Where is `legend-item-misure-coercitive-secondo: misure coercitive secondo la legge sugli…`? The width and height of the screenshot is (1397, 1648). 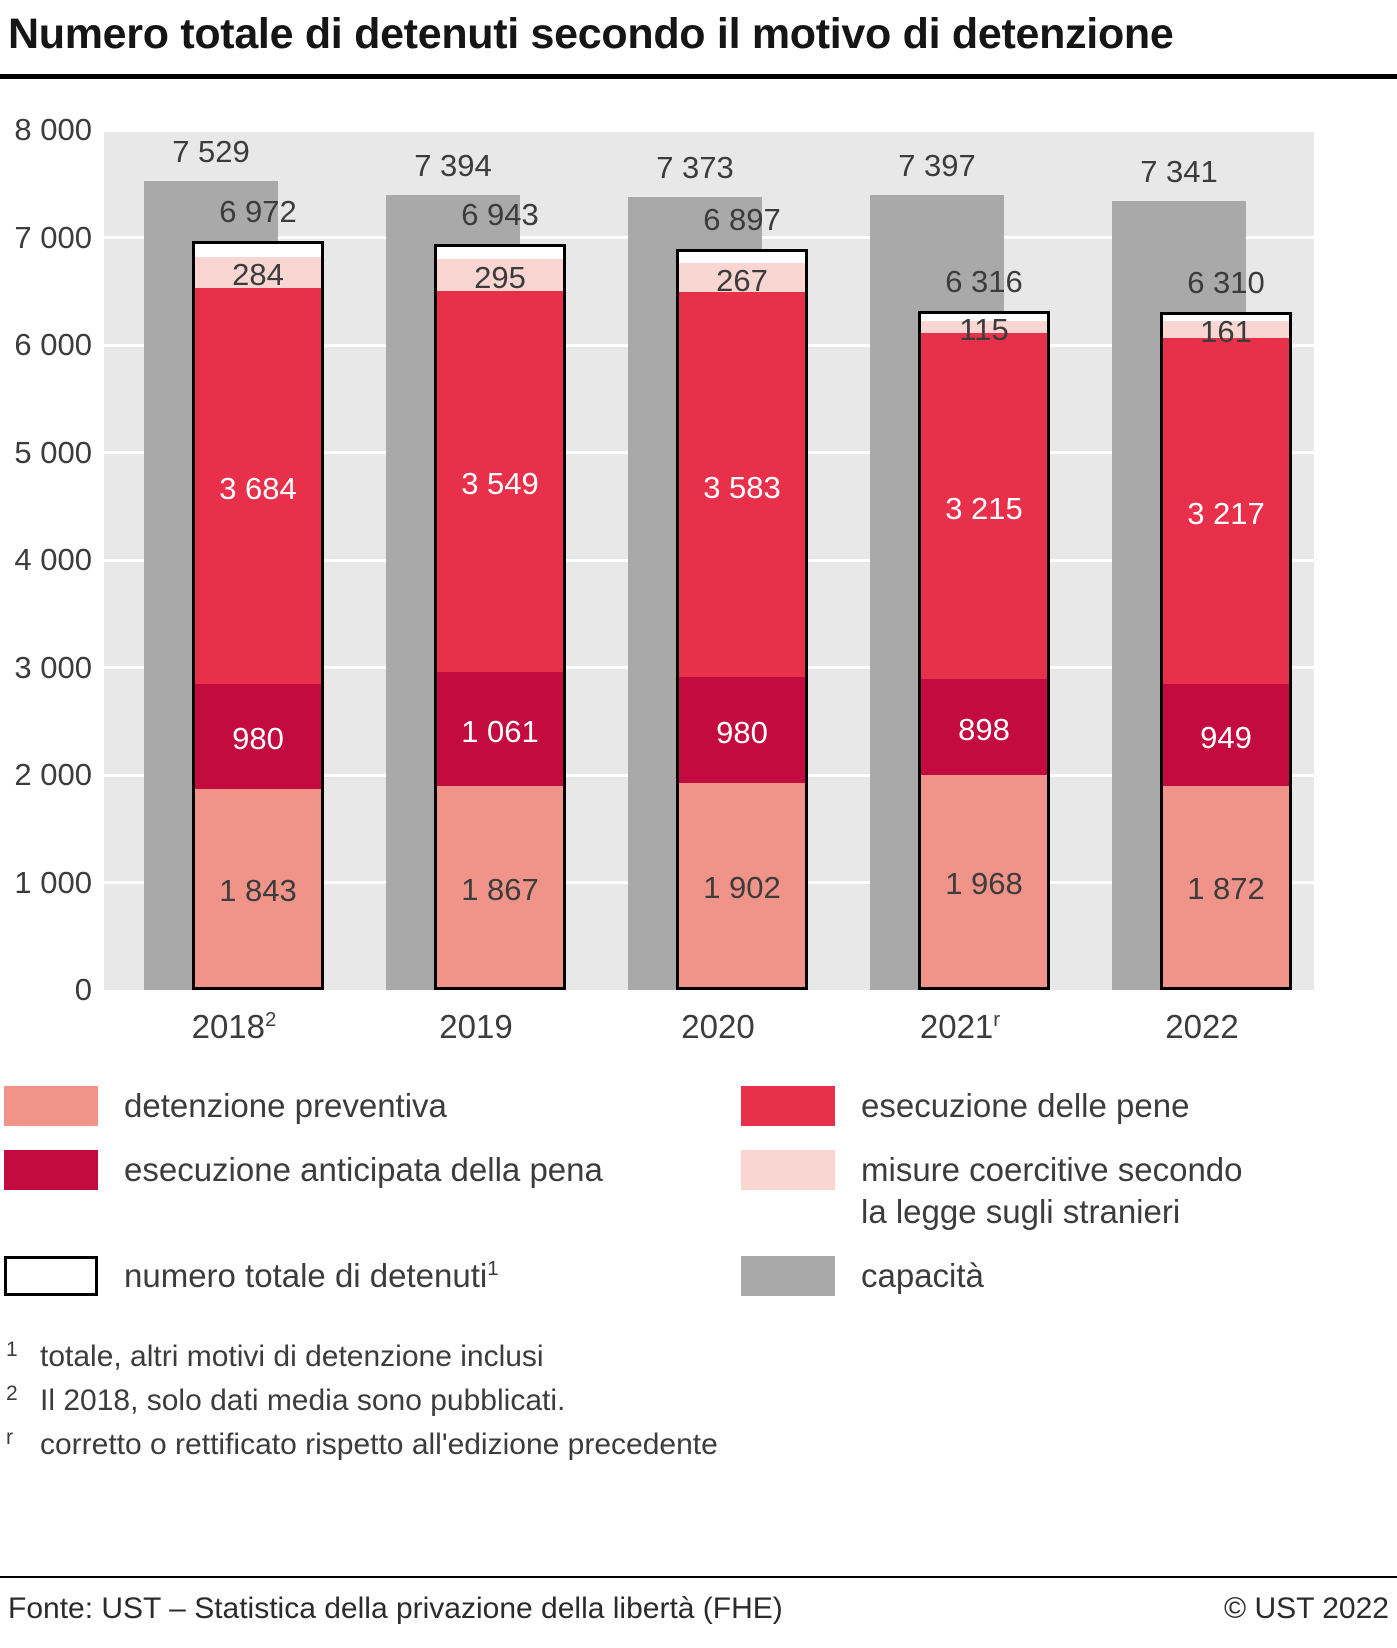
legend-item-misure-coercitive-secondo: misure coercitive secondo la legge sugli… is located at coordinates (1067, 1191).